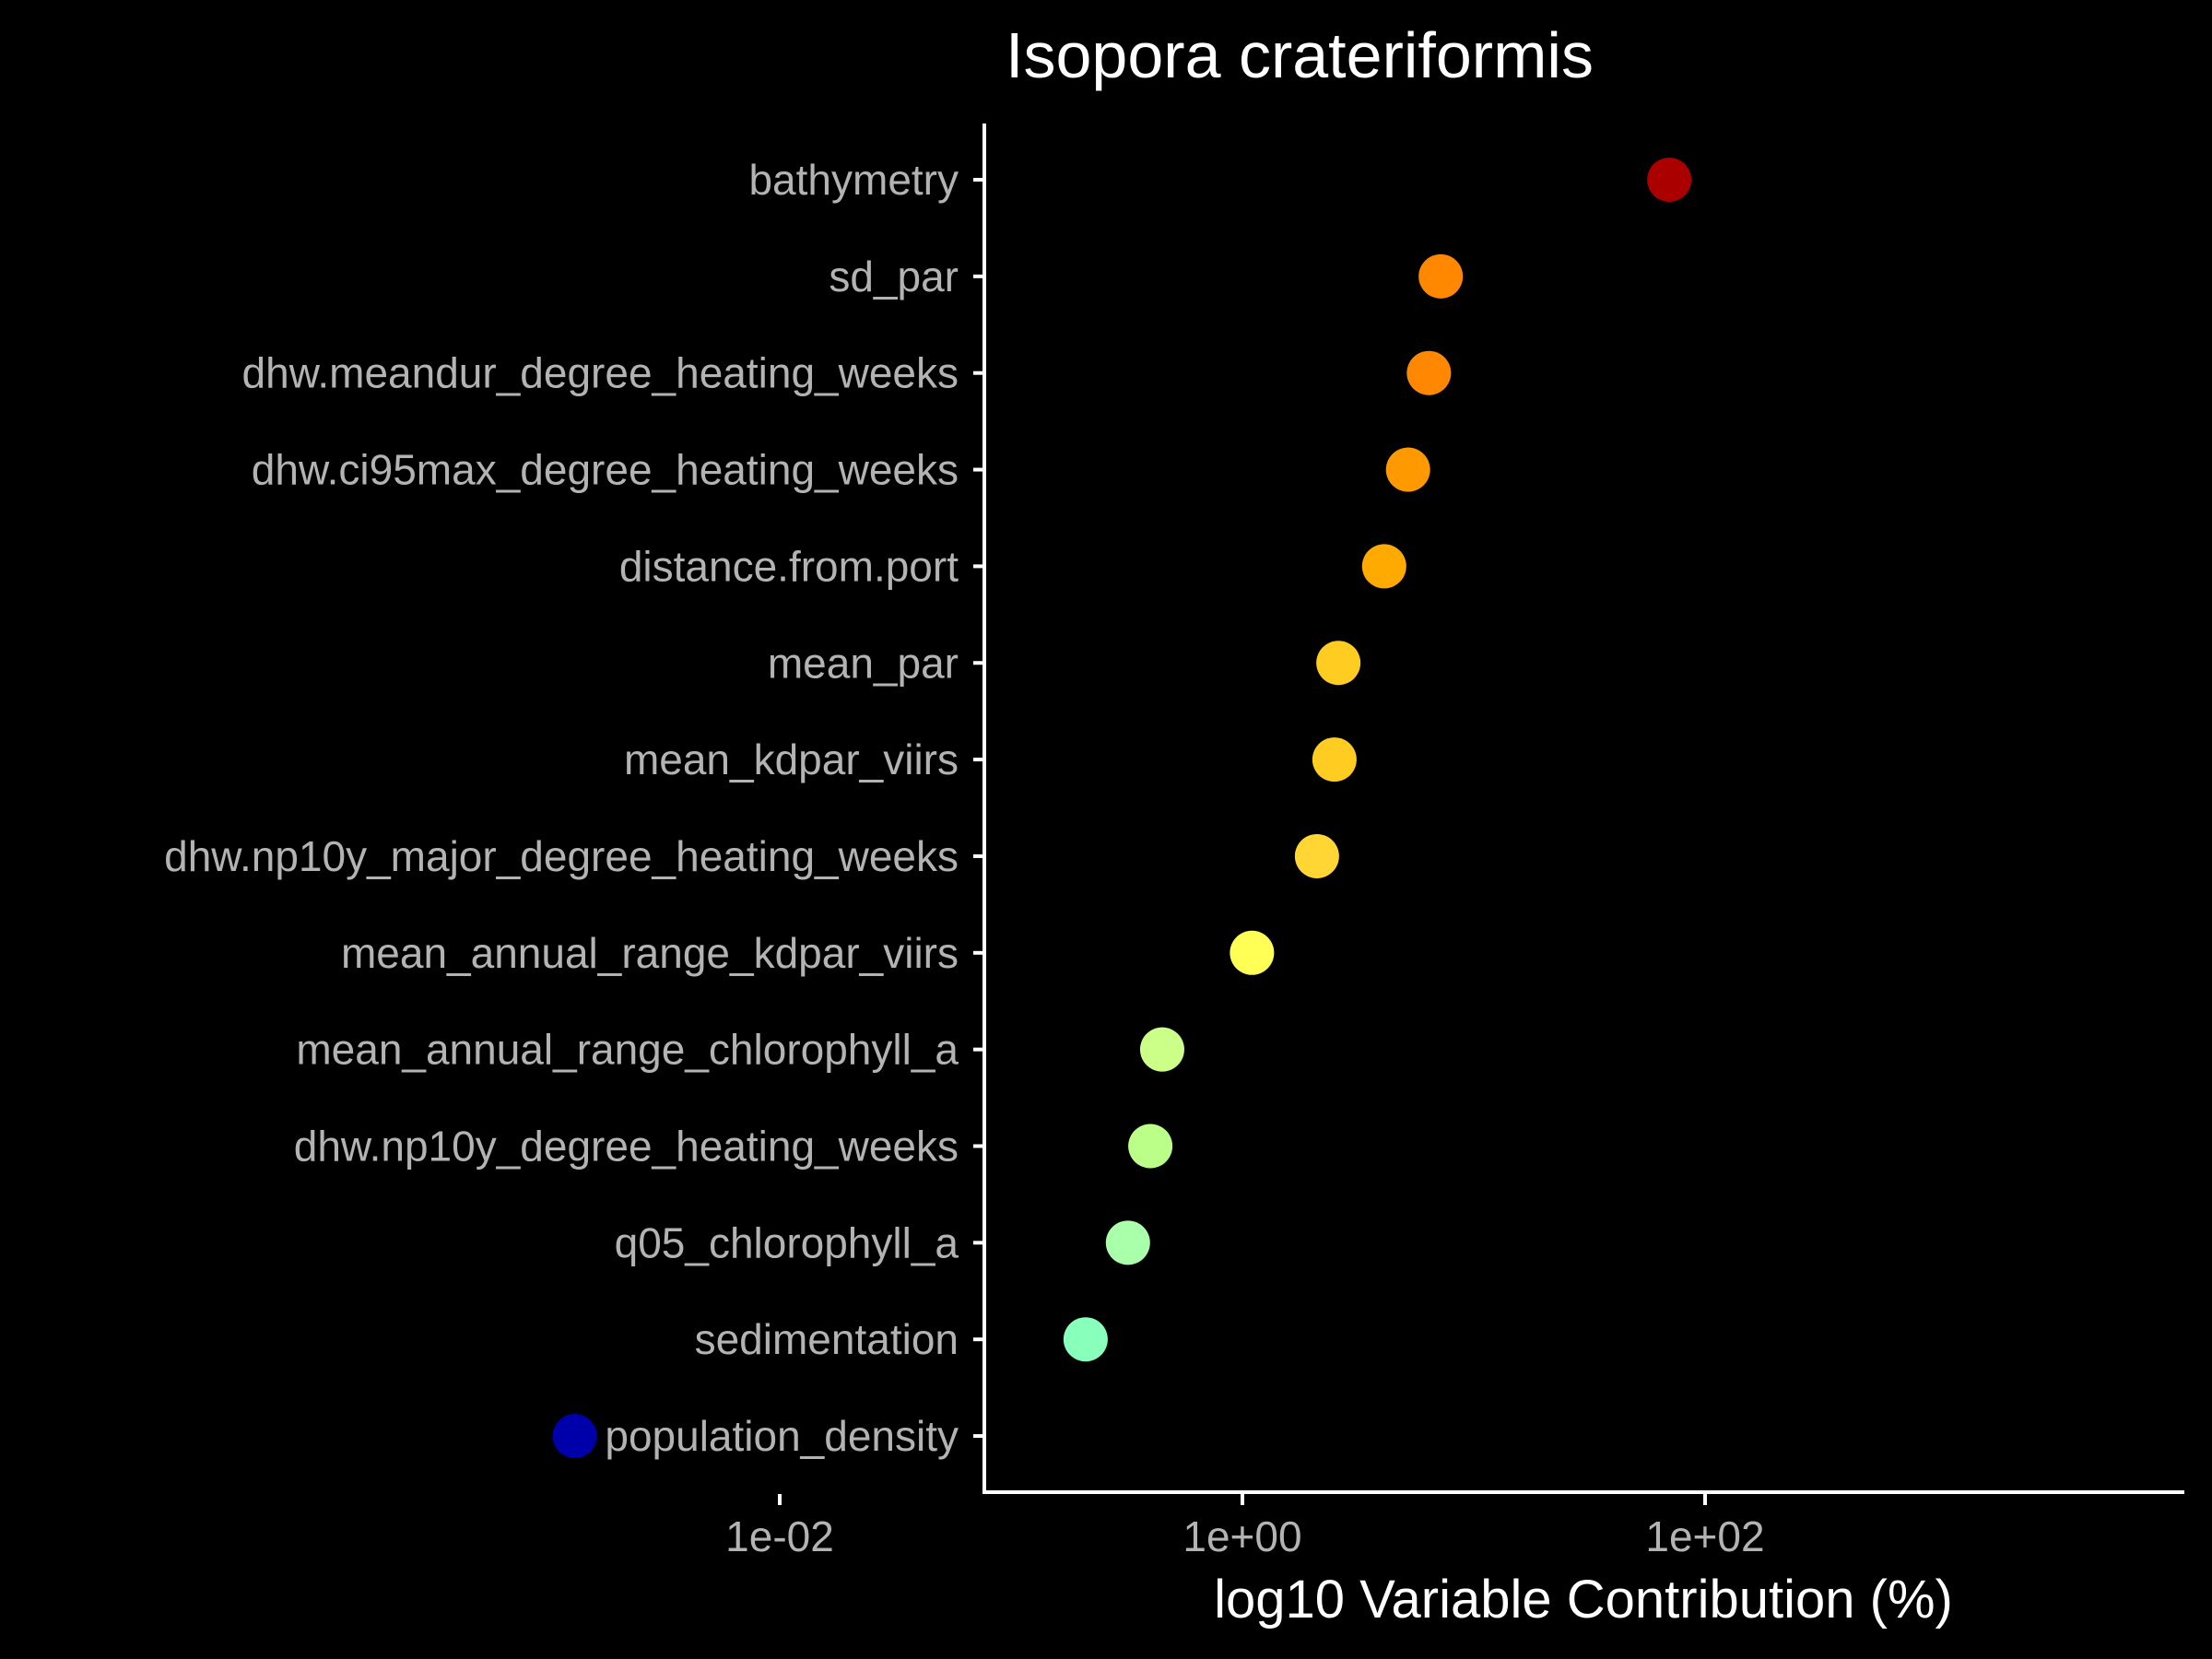 The width and height of the screenshot is (2212, 1659). Describe the element at coordinates (863, 663) in the screenshot. I see `y-tick-label: mean_par` at that location.